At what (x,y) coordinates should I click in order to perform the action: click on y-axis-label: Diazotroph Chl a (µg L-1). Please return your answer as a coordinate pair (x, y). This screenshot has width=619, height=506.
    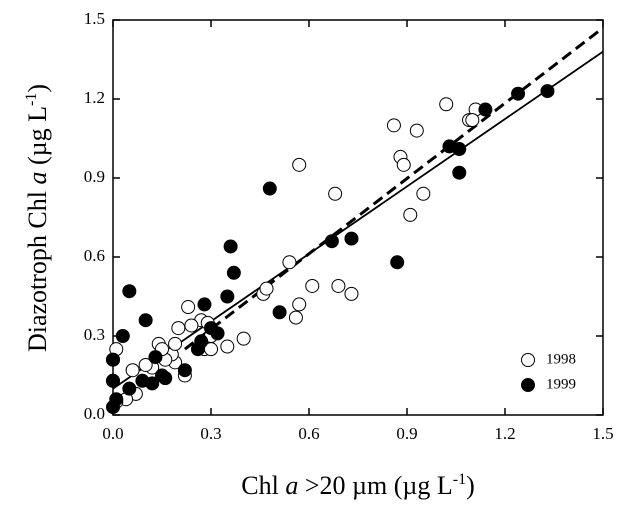
    Looking at the image, I should click on (37, 218).